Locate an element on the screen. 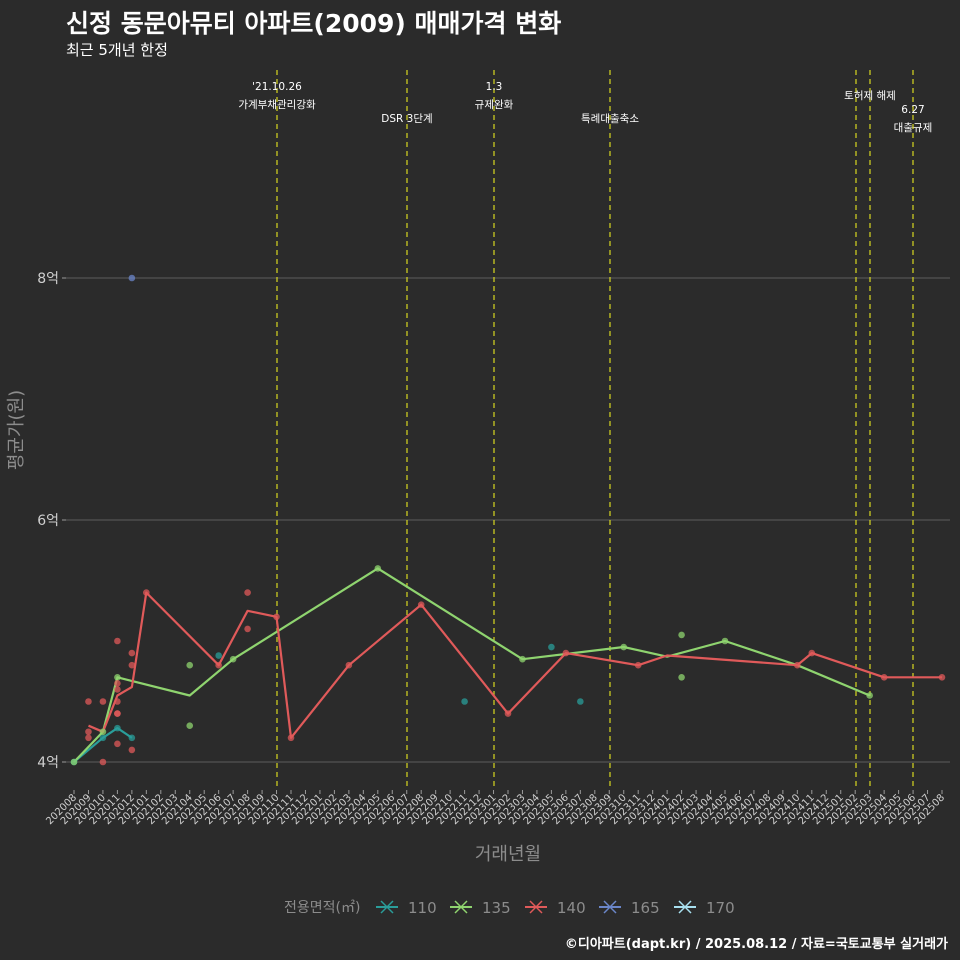 The width and height of the screenshot is (960, 960). chart-title: 신정 동문아뮤티 아파트(2009) 매매가격 변화 is located at coordinates (314, 23).